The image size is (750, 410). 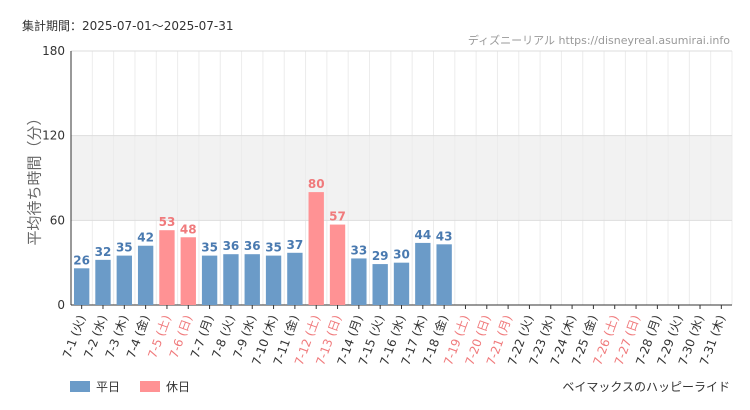 I want to click on legend-weekday-label: 平日, so click(x=108, y=387).